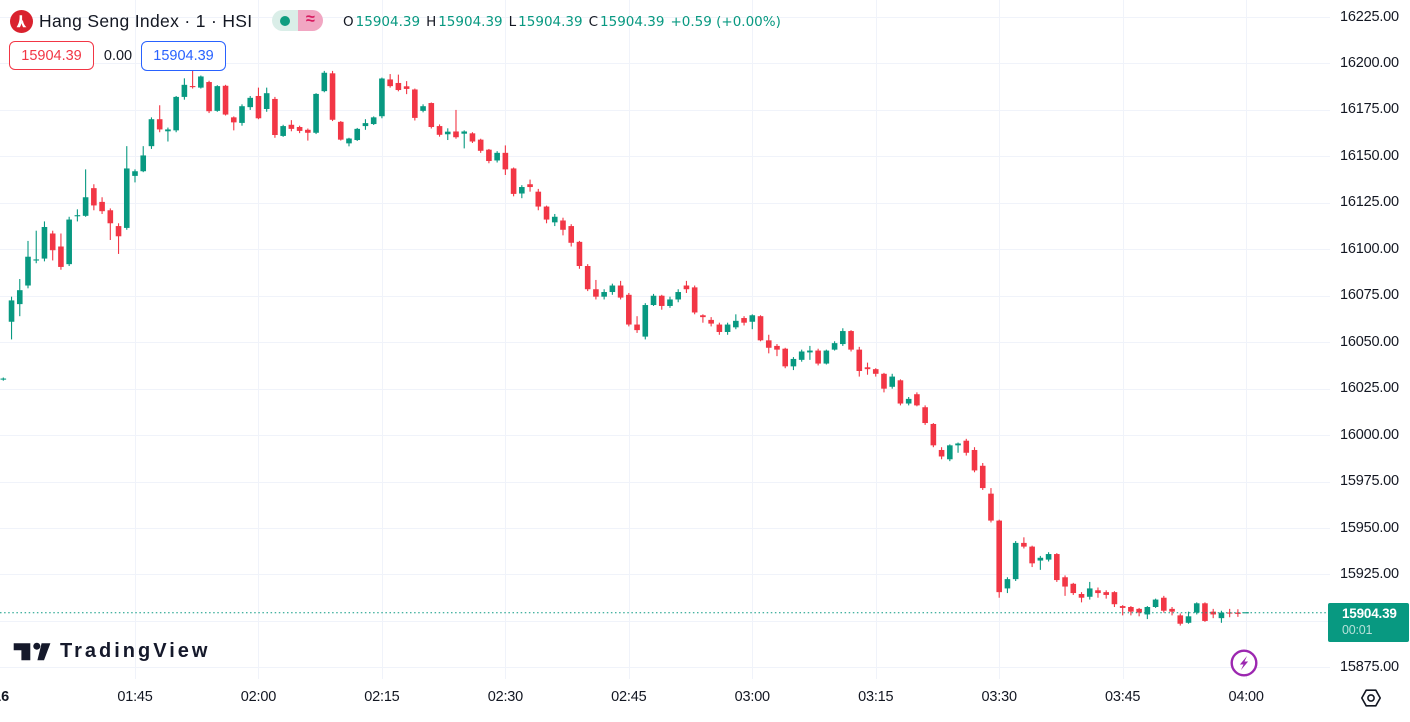 This screenshot has height=722, width=1410. I want to click on tradingview-logo-icon, so click(32, 651).